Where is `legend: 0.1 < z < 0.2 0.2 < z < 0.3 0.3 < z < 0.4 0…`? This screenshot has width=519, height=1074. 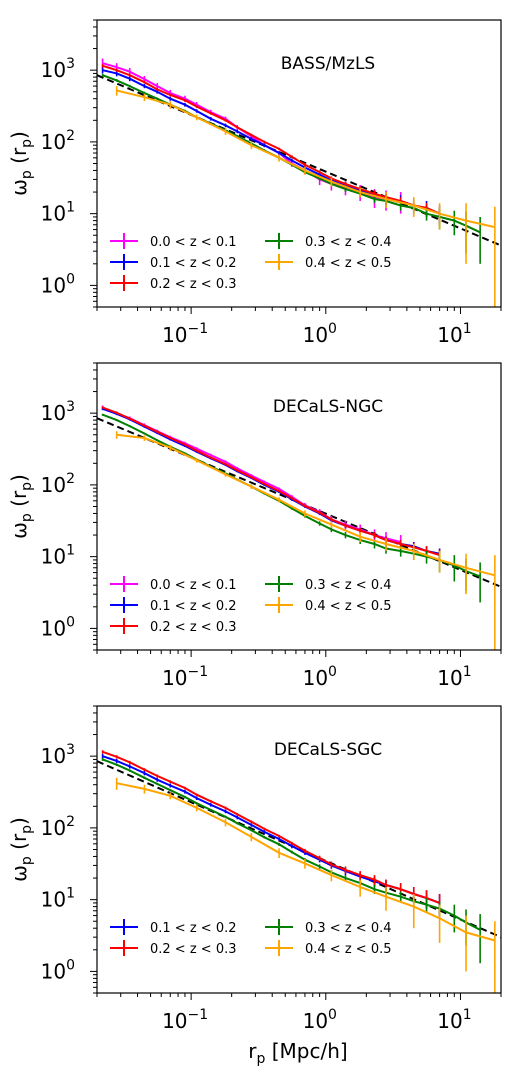 legend: 0.1 < z < 0.2 0.2 < z < 0.3 0.3 < z < 0.4 0… is located at coordinates (251, 938).